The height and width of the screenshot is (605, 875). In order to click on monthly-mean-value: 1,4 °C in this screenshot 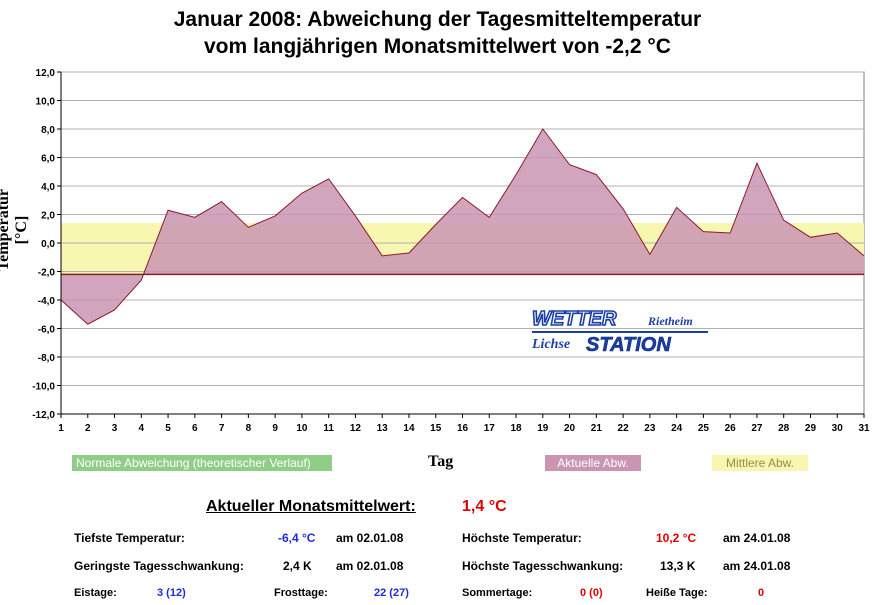, I will do `click(484, 506)`.